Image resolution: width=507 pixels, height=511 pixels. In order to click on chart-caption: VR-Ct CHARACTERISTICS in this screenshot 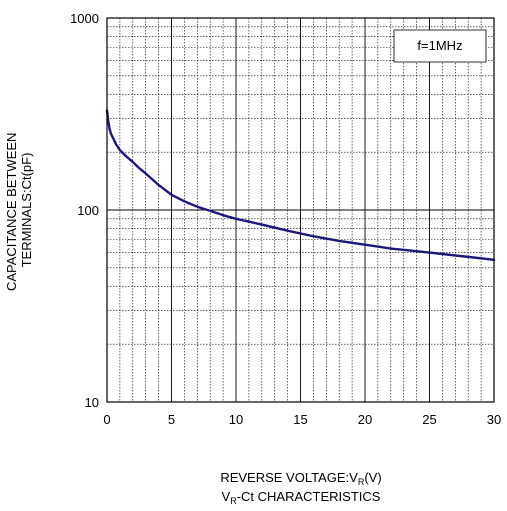, I will do `click(301, 497)`.